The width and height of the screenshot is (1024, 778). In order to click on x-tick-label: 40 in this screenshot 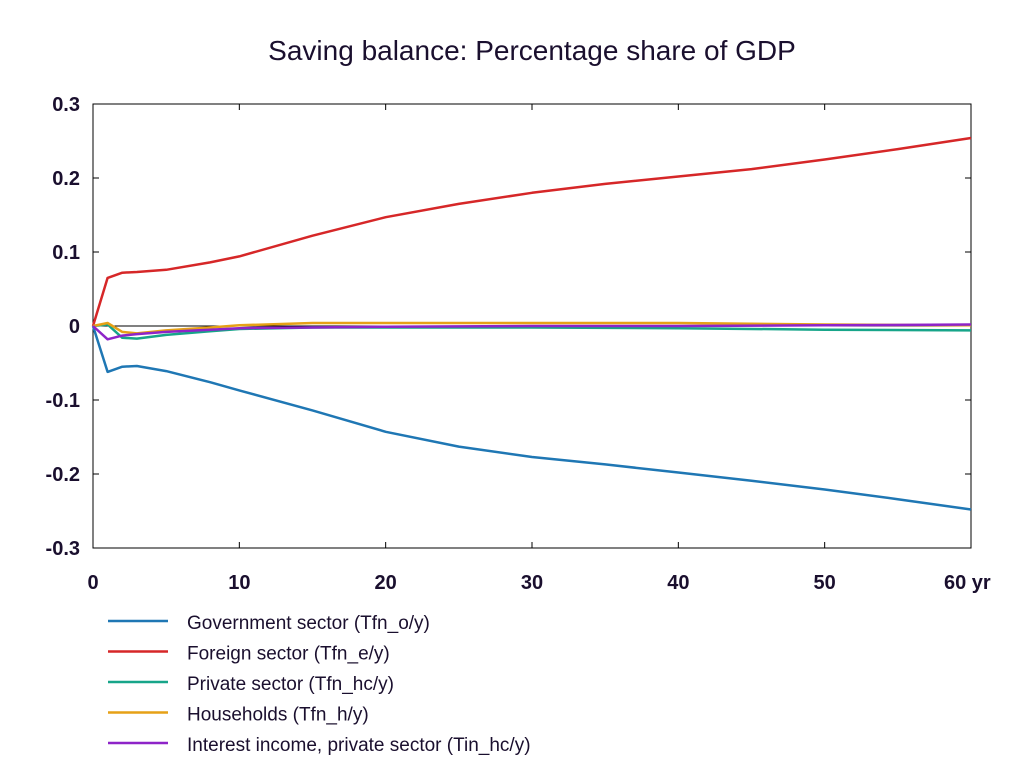, I will do `click(678, 583)`.